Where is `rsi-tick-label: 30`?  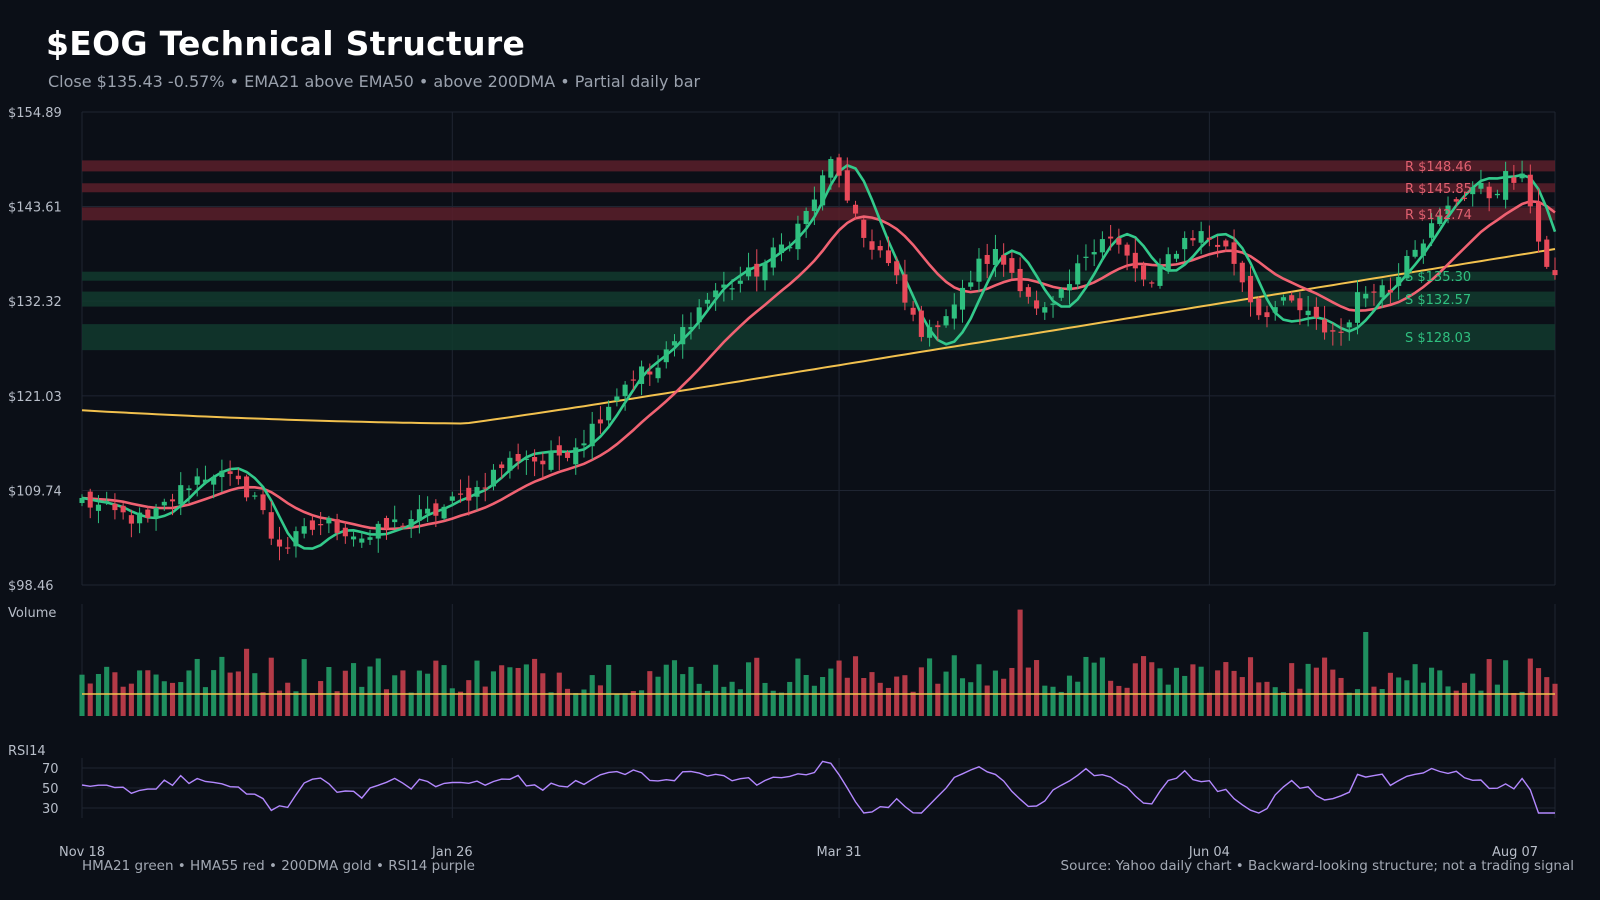
rsi-tick-label: 30 is located at coordinates (50, 809).